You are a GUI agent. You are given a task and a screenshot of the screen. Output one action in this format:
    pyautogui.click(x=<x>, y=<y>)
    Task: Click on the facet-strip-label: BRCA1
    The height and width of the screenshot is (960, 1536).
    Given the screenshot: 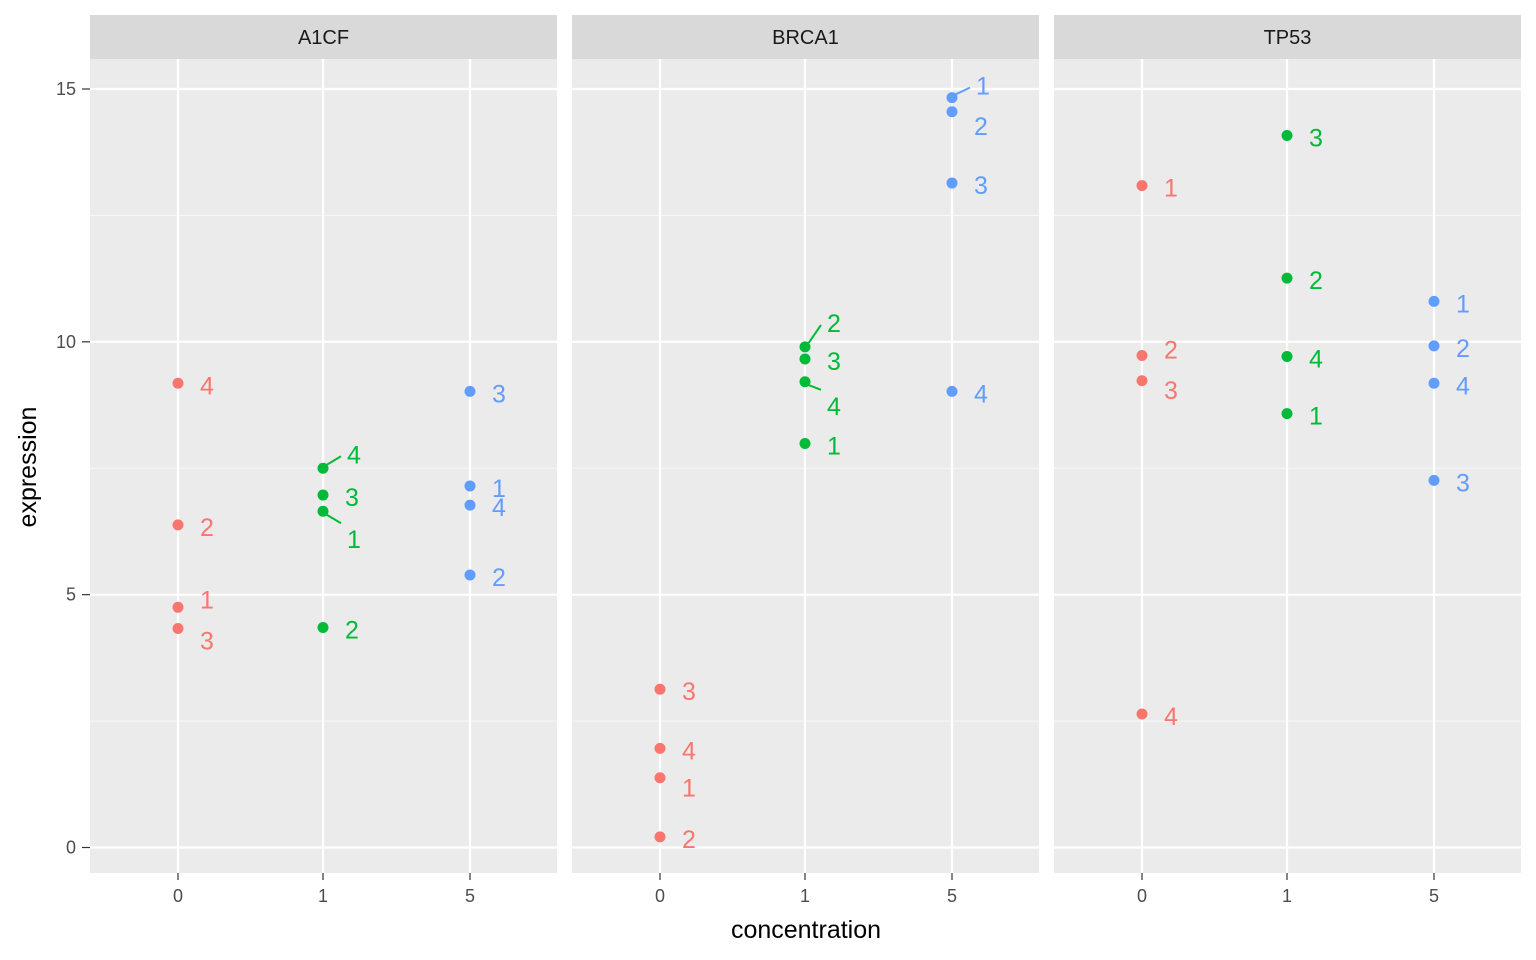 What is the action you would take?
    pyautogui.click(x=805, y=38)
    